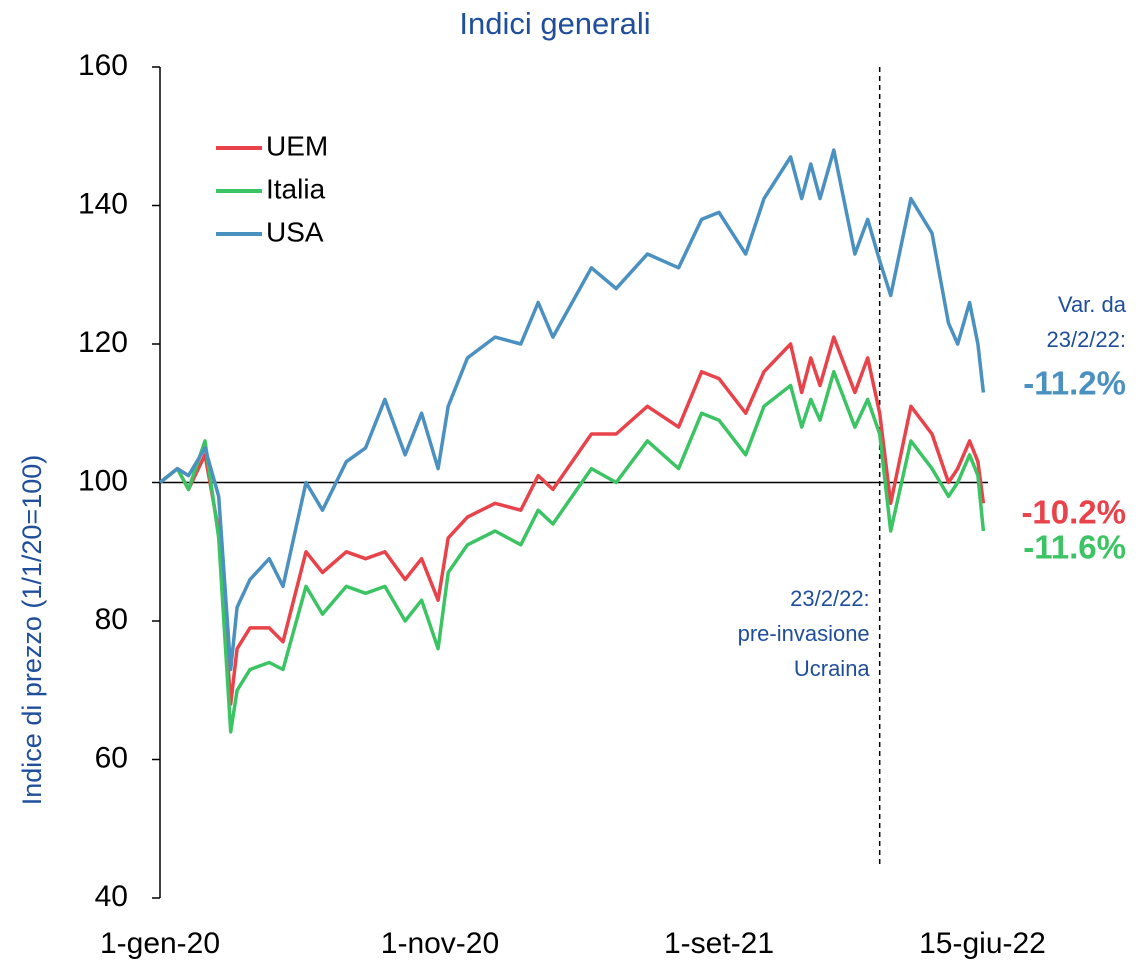  I want to click on end-label: -10.2%, so click(1073, 512).